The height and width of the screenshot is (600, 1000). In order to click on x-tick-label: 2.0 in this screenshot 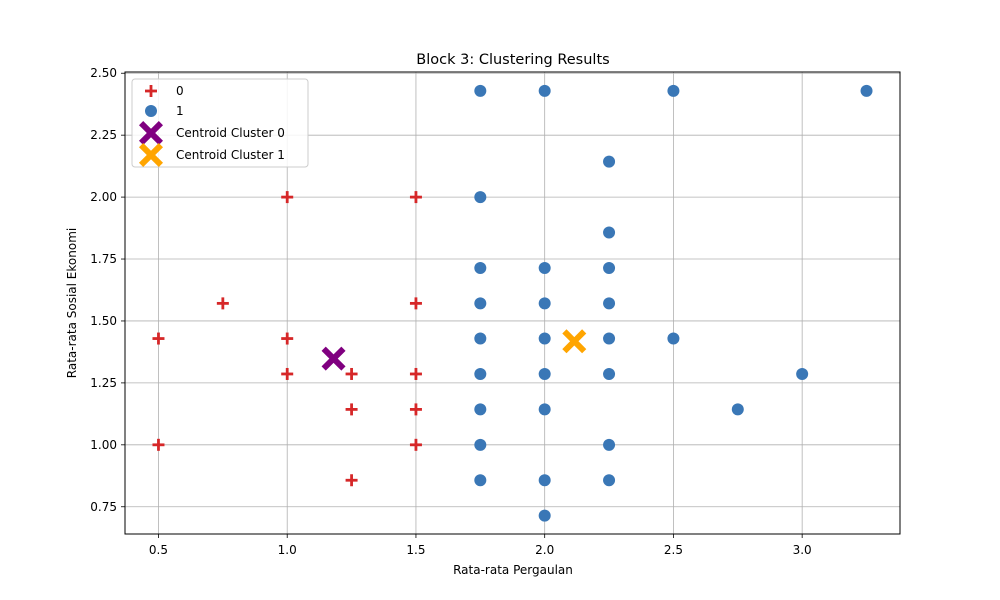, I will do `click(544, 550)`.